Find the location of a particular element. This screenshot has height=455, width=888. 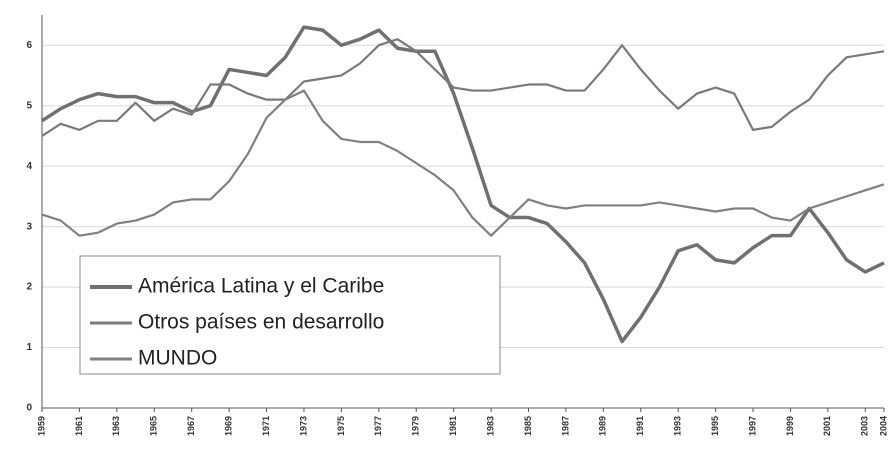

legend-label: Otros países en desarrollo is located at coordinates (261, 322).